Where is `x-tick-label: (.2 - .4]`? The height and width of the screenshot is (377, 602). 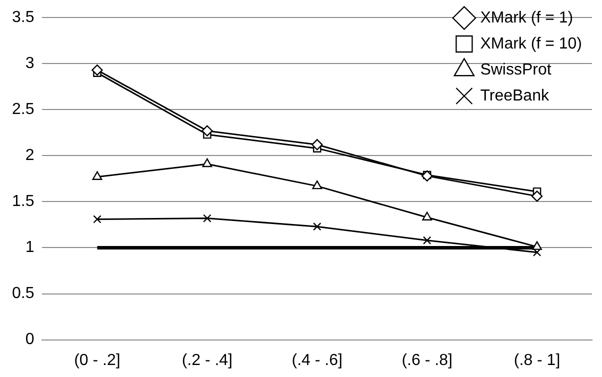
x-tick-label: (.2 - .4] is located at coordinates (207, 360).